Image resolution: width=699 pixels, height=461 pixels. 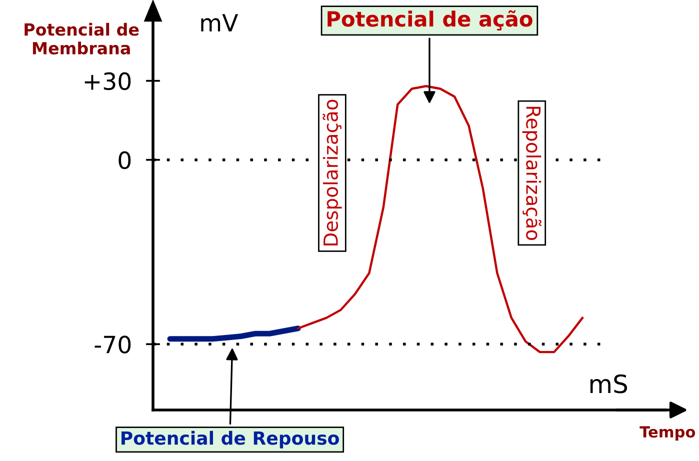 I want to click on annotation: Despolarização, so click(x=332, y=173).